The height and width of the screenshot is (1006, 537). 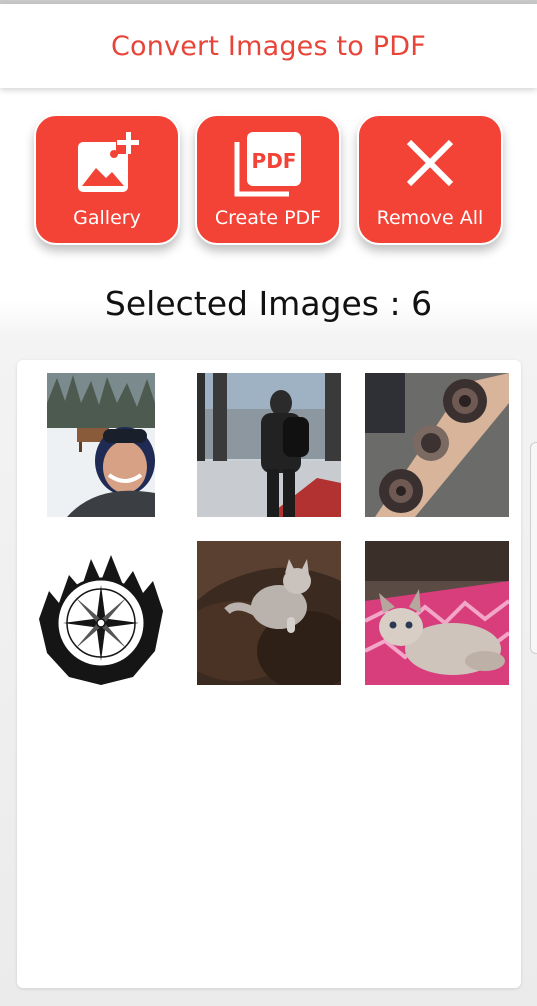 I want to click on gallery-button: Gallery, so click(x=107, y=179).